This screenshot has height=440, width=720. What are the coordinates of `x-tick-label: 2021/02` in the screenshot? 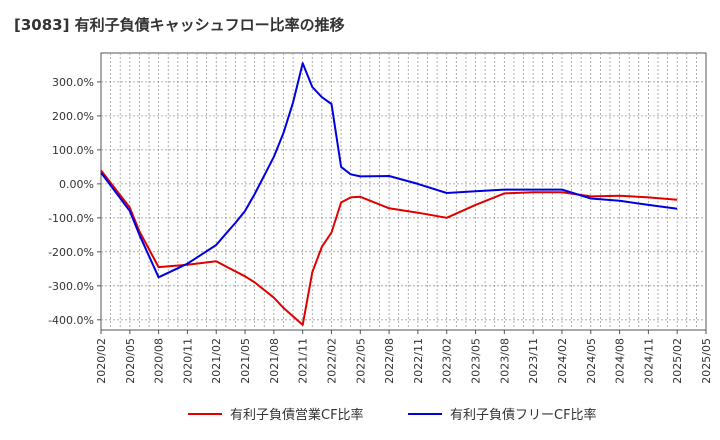 It's located at (216, 361).